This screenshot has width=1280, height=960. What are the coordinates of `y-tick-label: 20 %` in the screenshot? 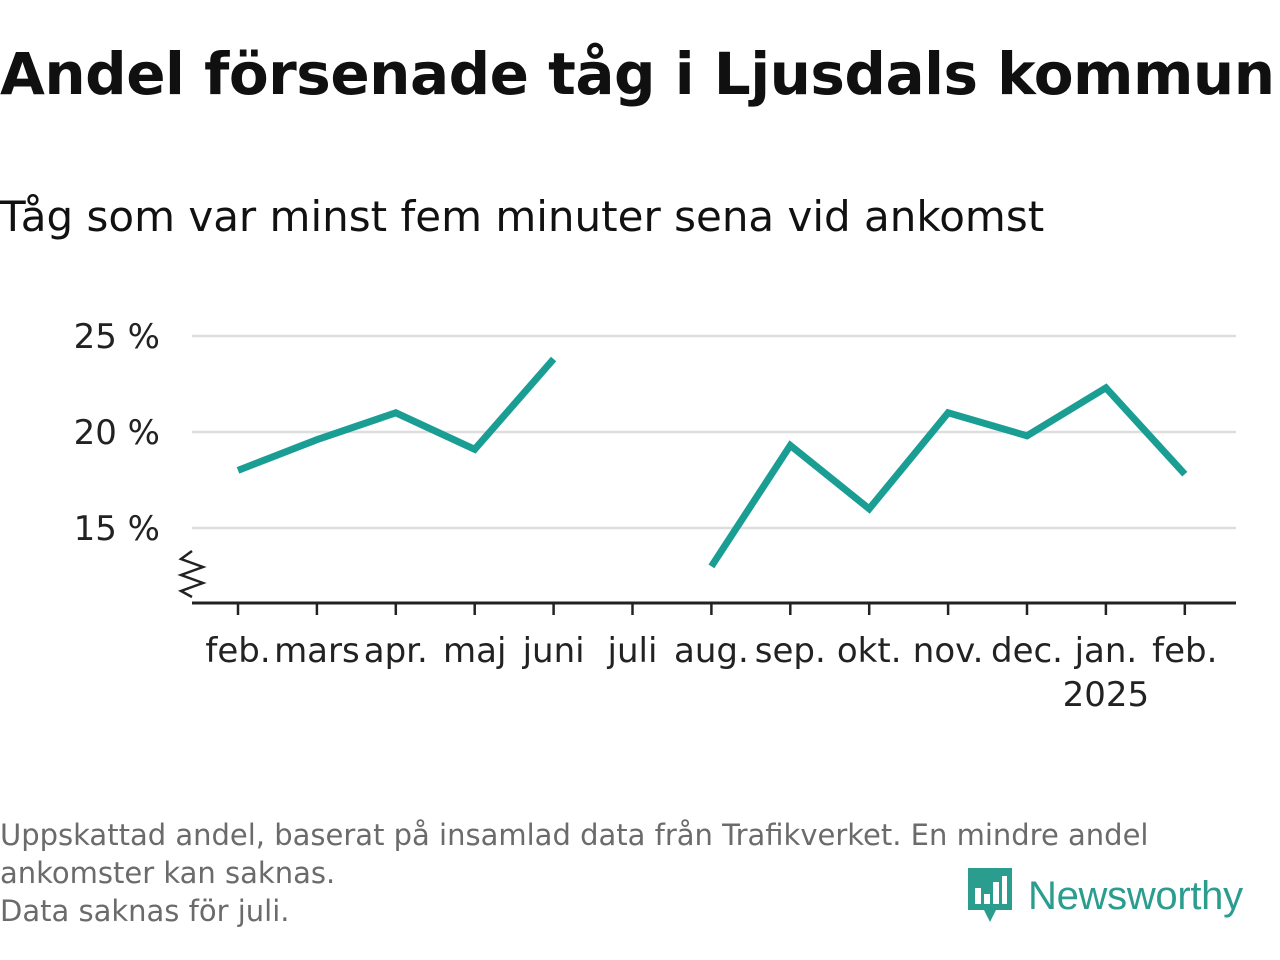 It's located at (117, 433).